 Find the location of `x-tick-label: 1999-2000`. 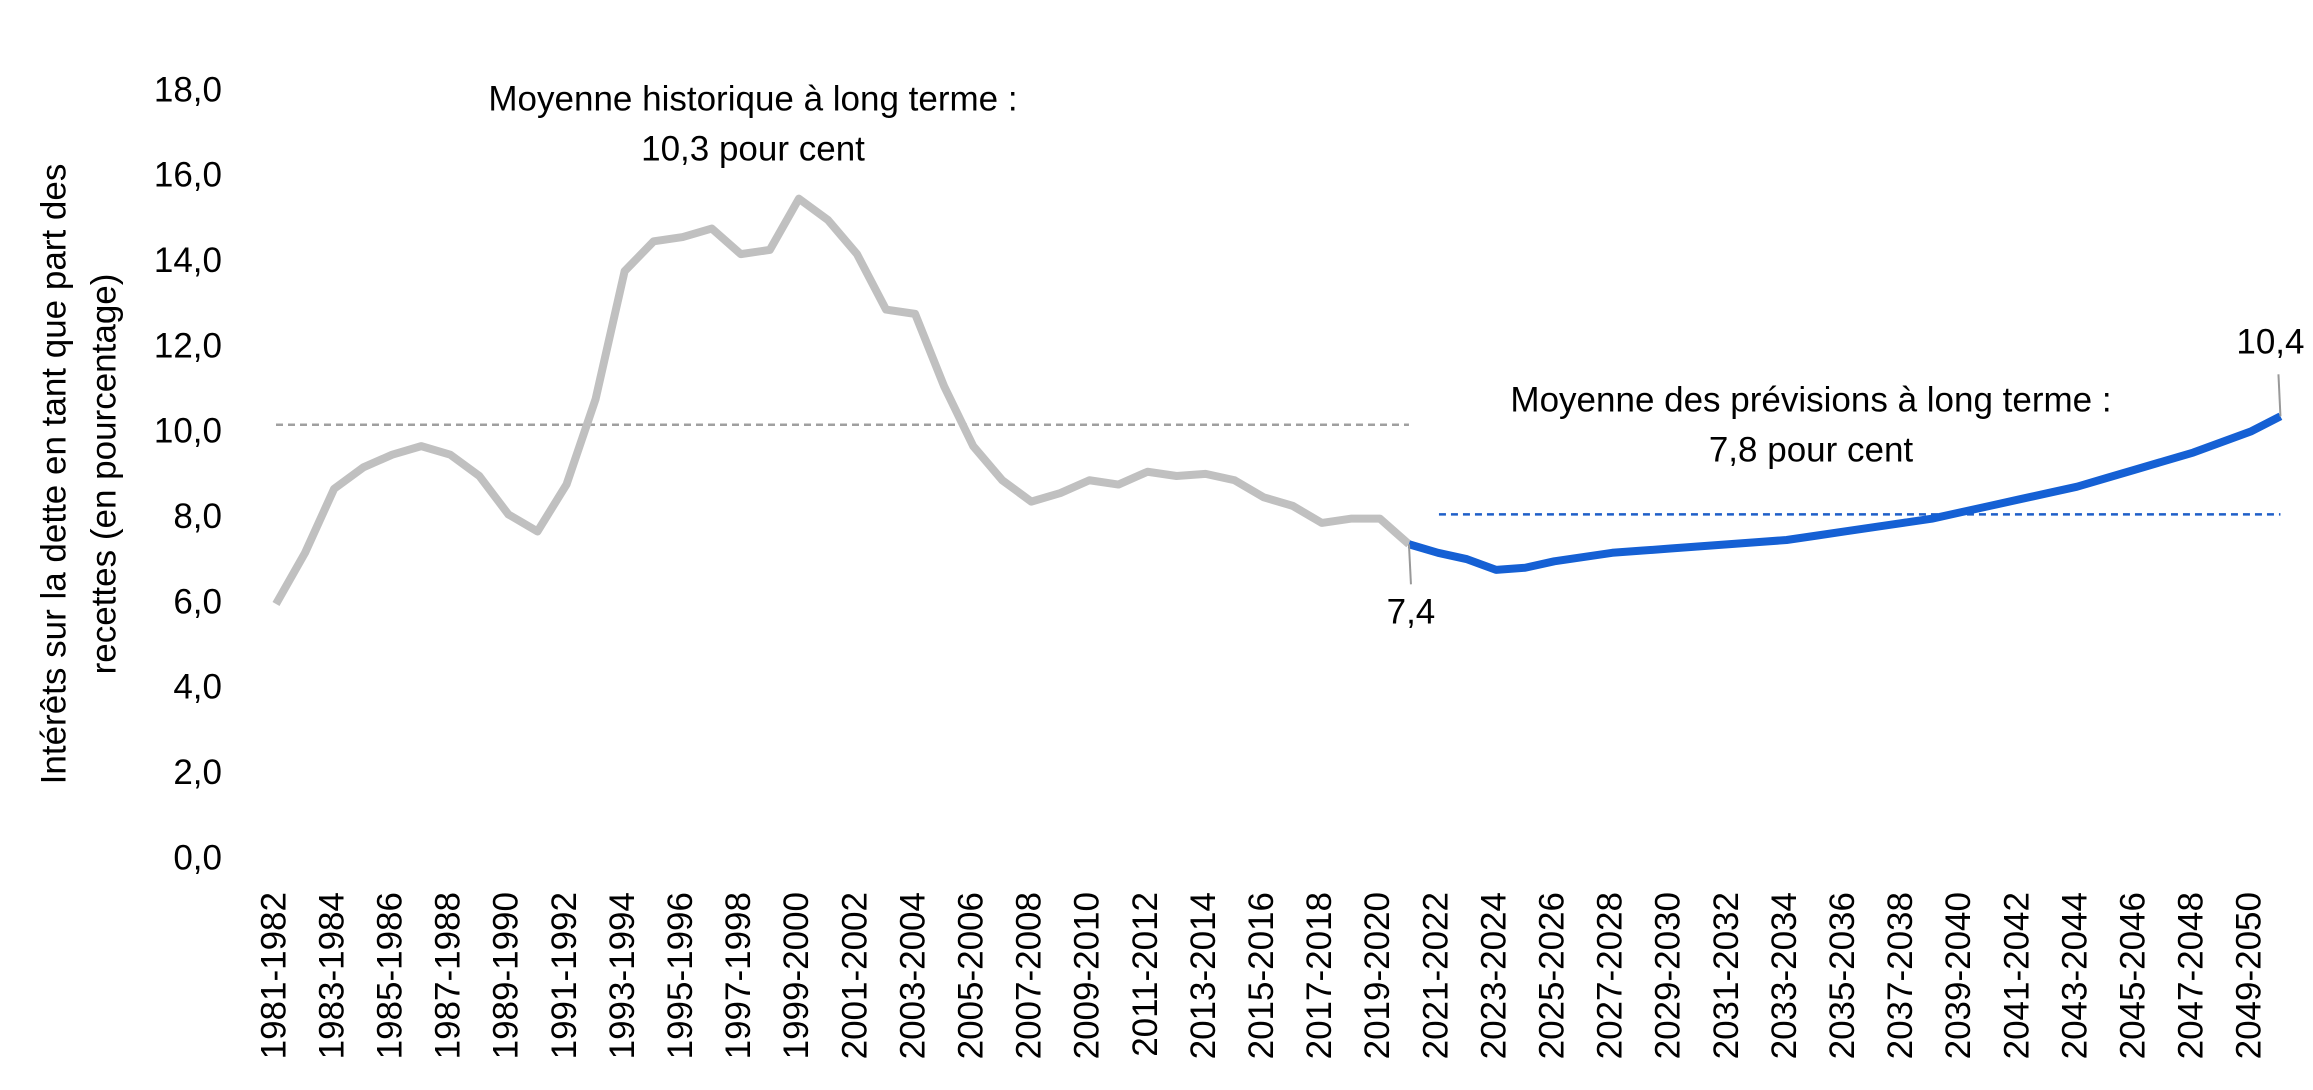

x-tick-label: 1999-2000 is located at coordinates (796, 975).